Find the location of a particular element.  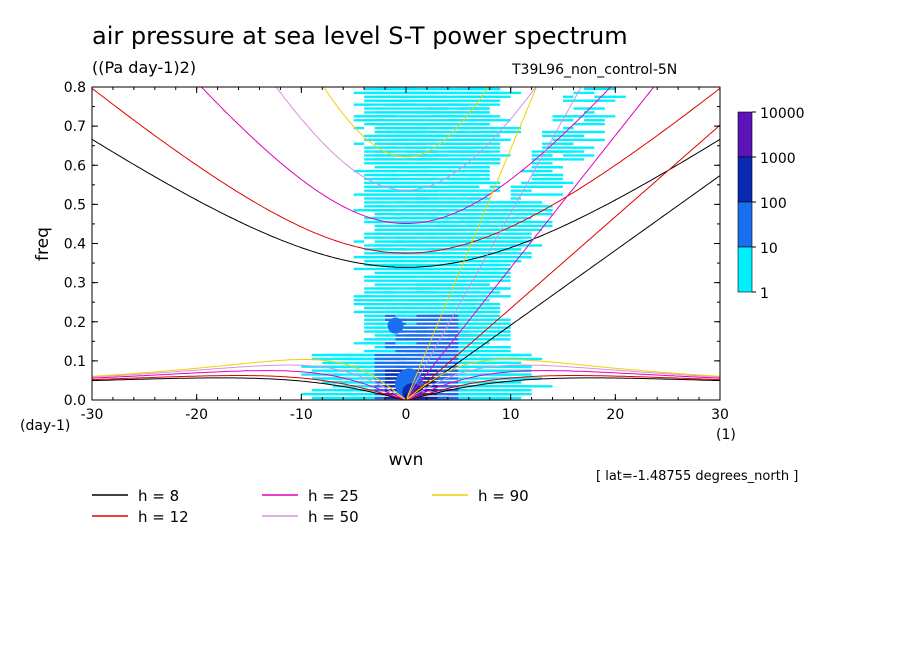

rossby-curve is located at coordinates (406, 385).